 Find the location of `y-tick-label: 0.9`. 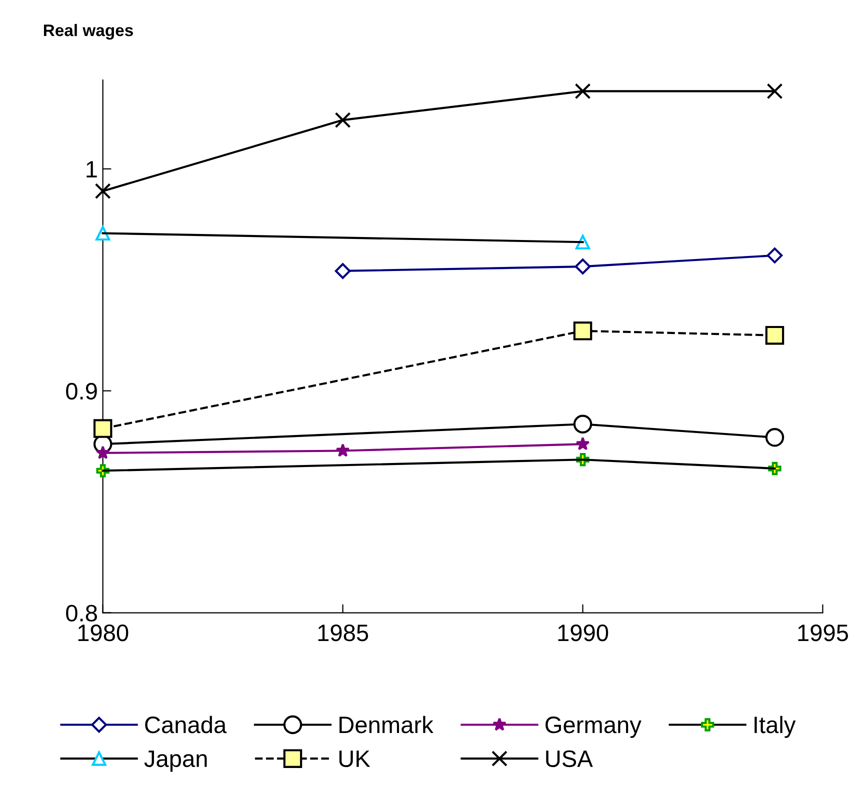

y-tick-label: 0.9 is located at coordinates (81, 391).